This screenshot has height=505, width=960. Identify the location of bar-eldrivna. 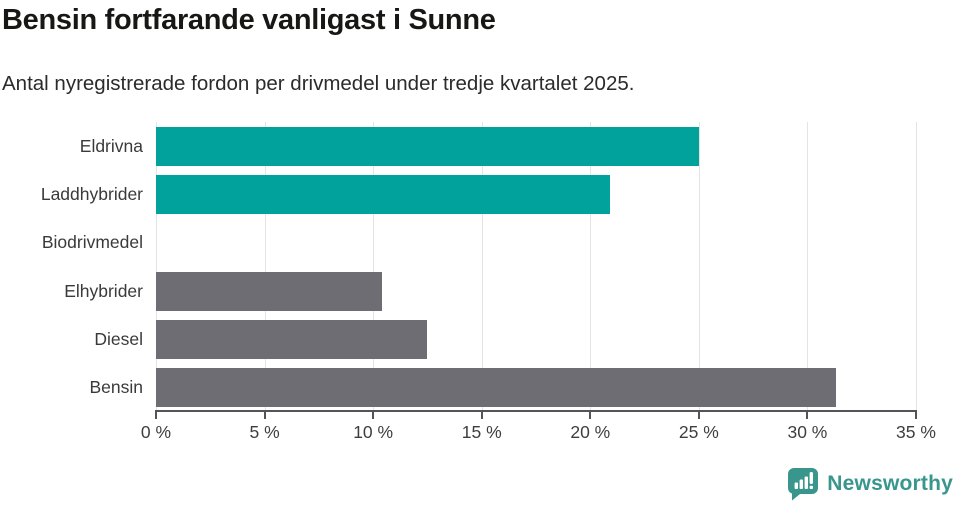
(427, 146).